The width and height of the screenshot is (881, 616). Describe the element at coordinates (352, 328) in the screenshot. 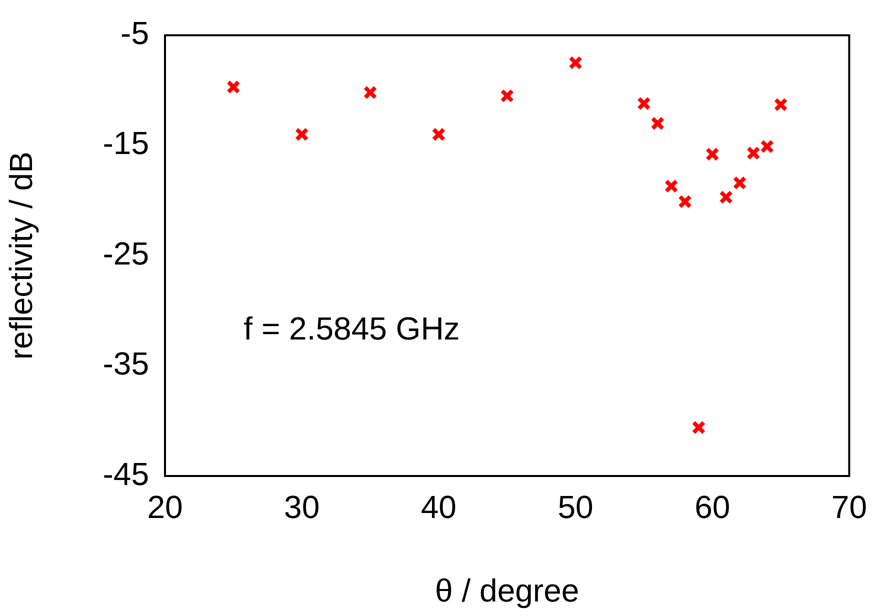

I see `annotation: f = 2.5845 GHz` at that location.